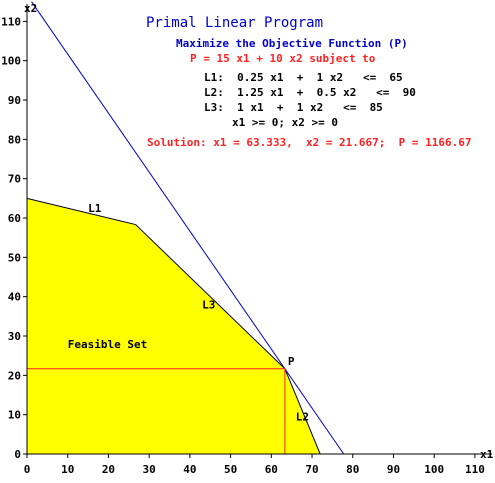 The image size is (495, 483). I want to click on y-axis-label: x2, so click(30, 8).